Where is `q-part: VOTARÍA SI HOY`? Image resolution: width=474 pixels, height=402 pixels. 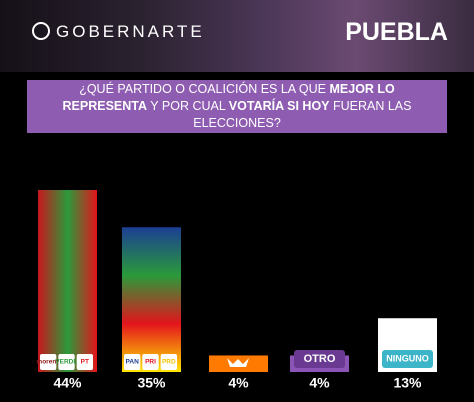 q-part: VOTARÍA SI HOY is located at coordinates (279, 106).